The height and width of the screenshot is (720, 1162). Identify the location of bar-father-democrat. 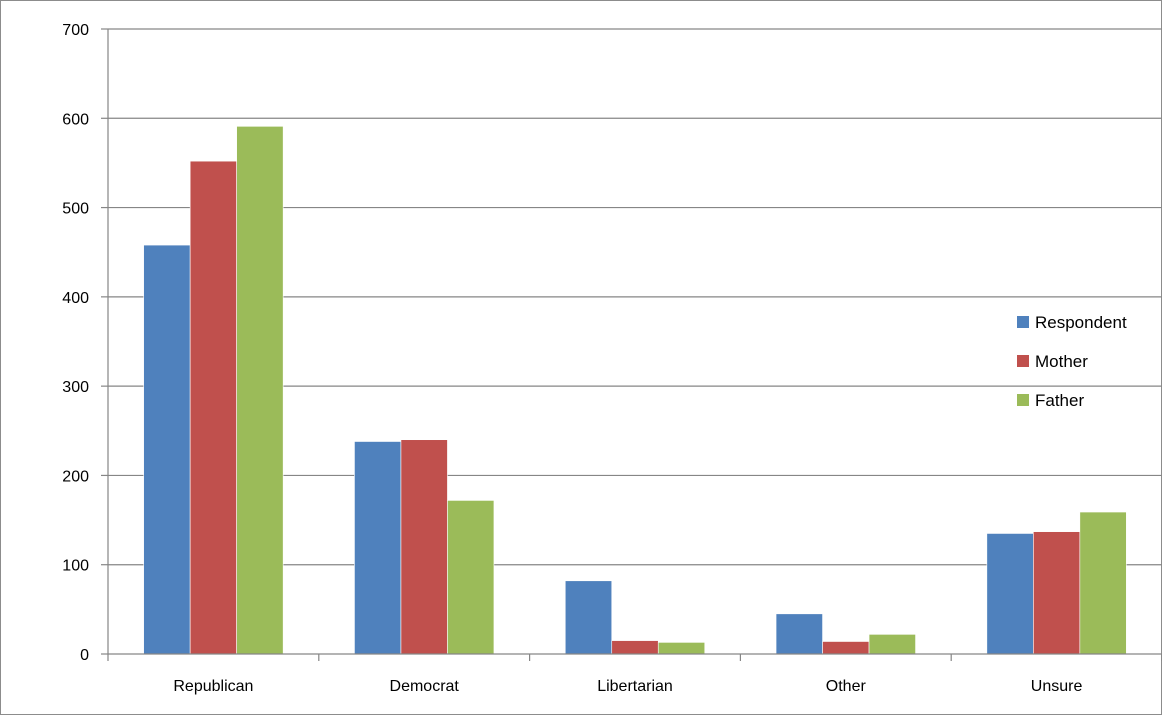
(471, 577).